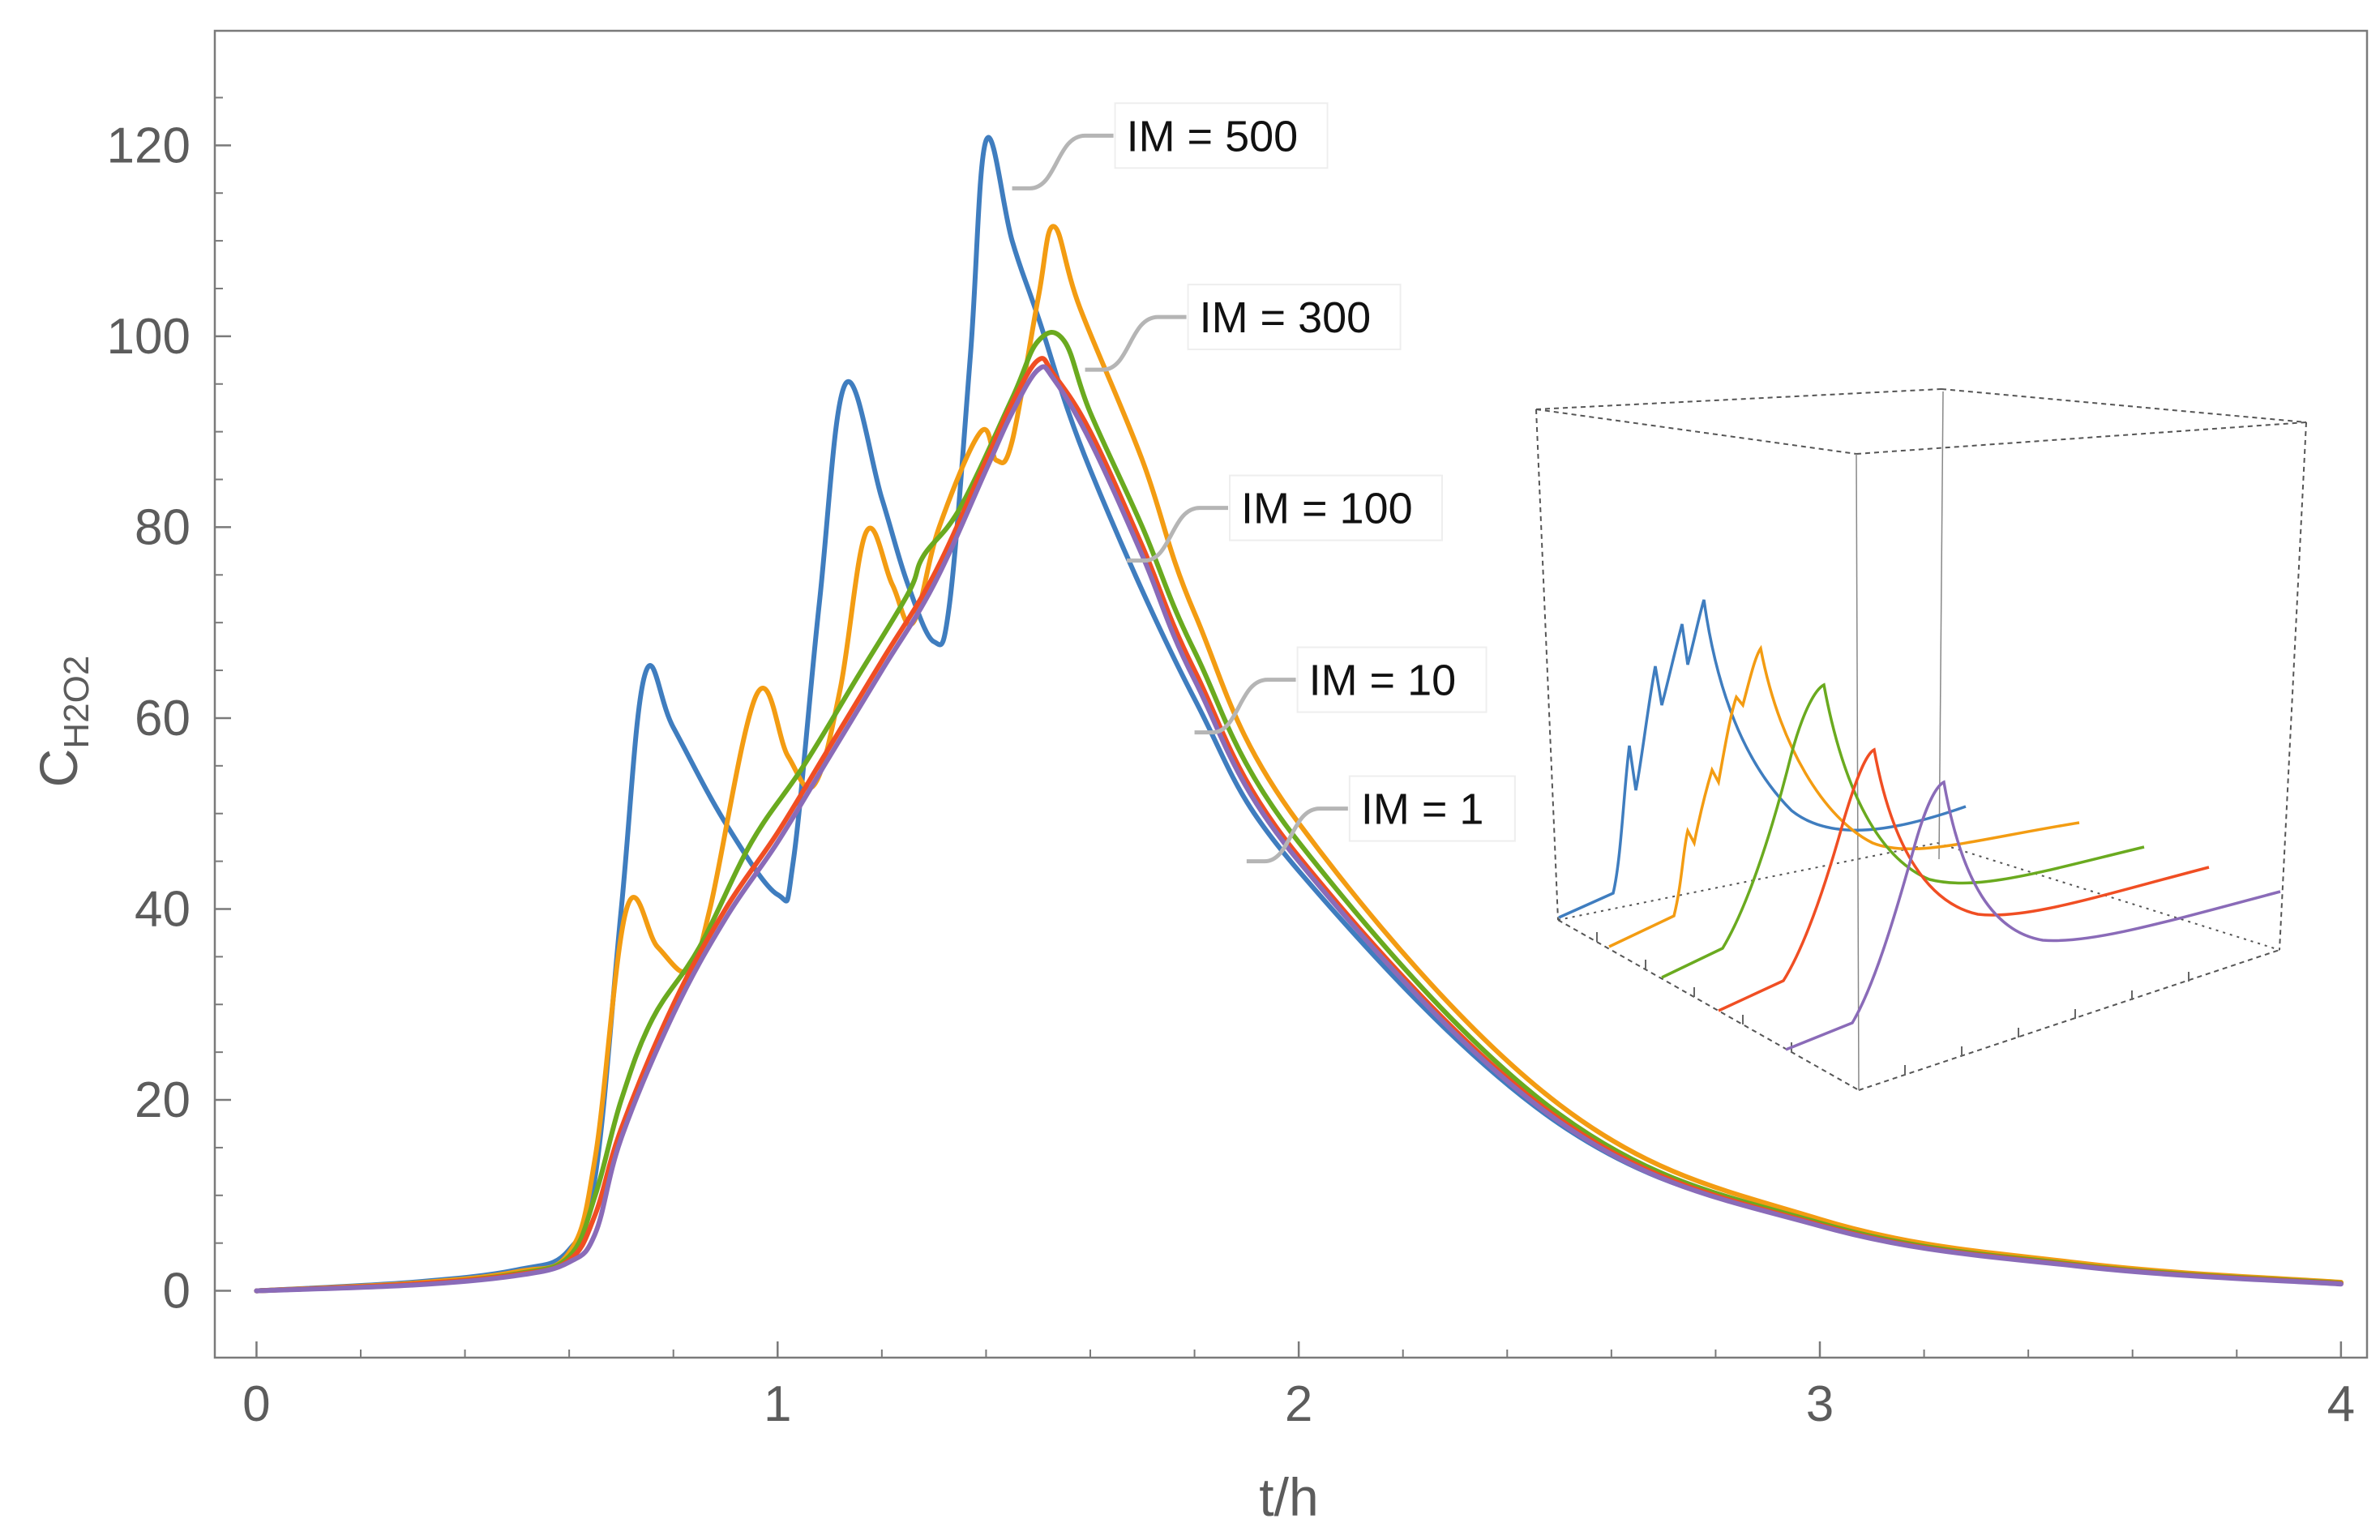  What do you see at coordinates (1383, 681) in the screenshot?
I see `callout-label: IM = 10` at bounding box center [1383, 681].